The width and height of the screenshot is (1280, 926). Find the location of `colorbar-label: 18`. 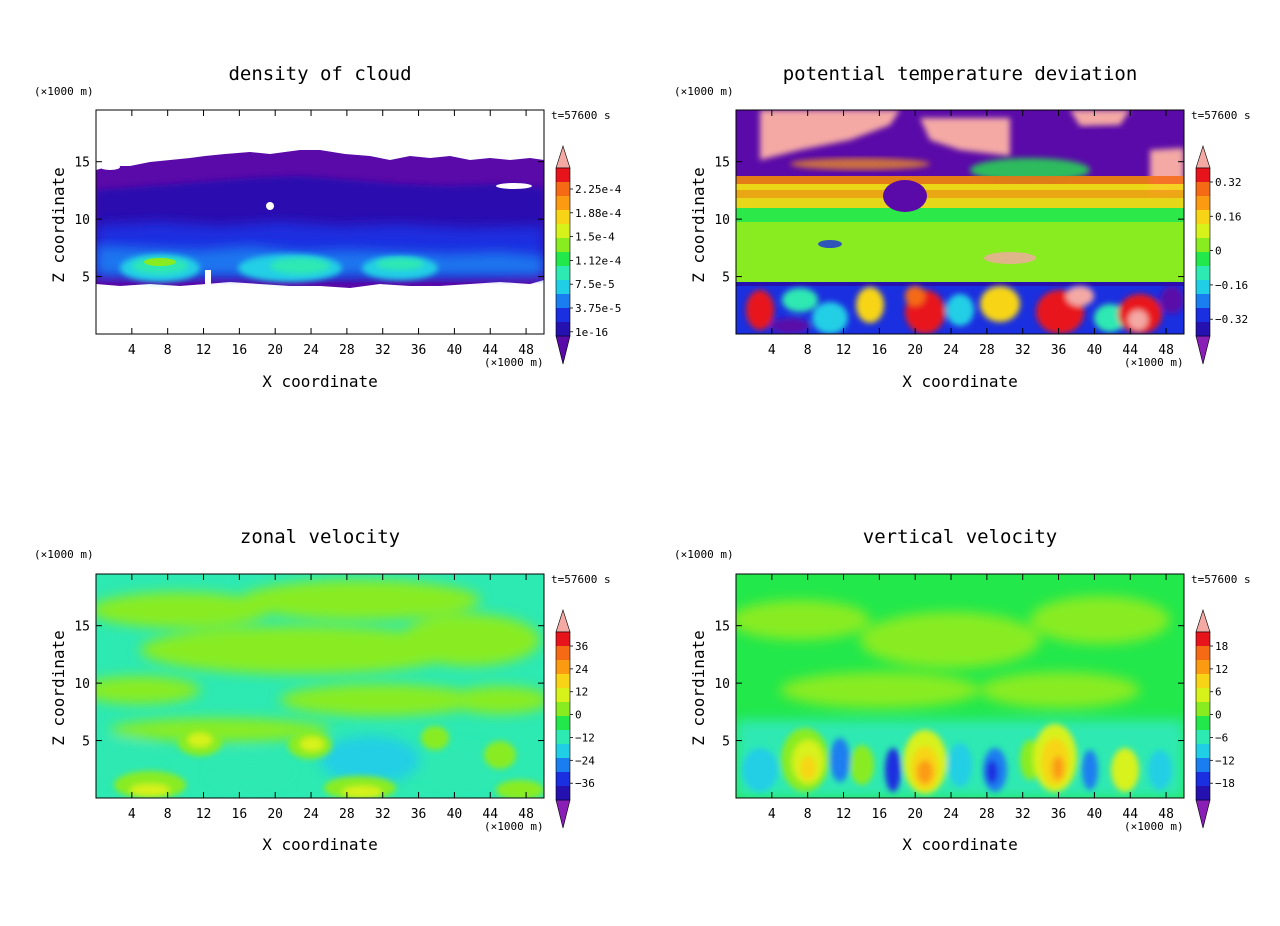

colorbar-label: 18 is located at coordinates (1221, 646).